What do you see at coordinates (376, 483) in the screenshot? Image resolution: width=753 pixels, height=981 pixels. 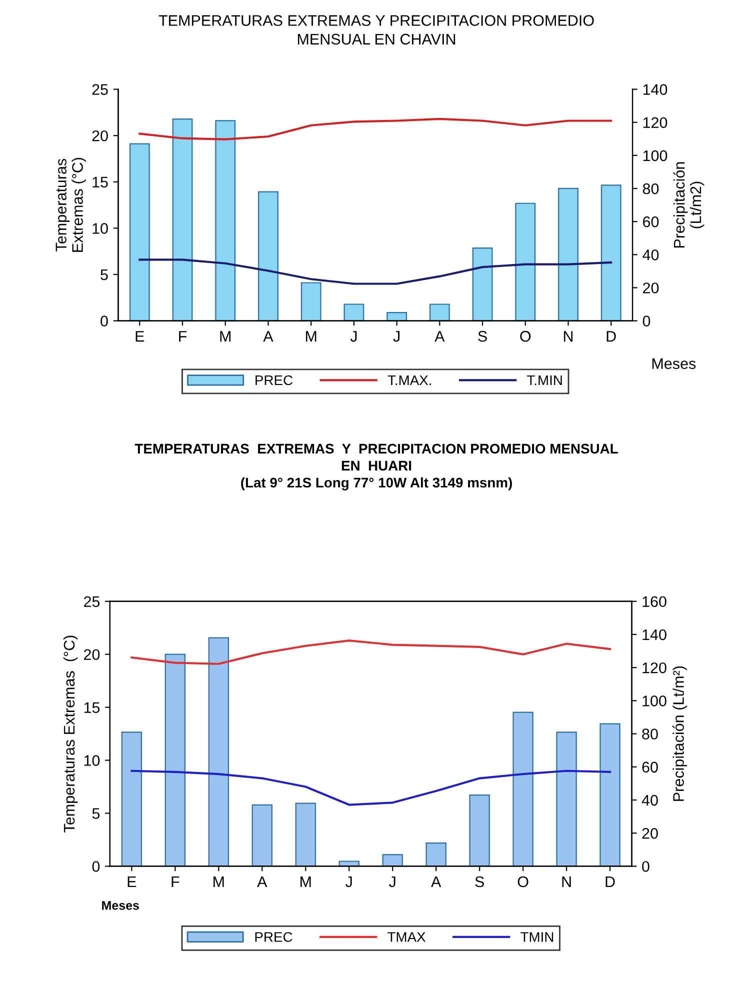 I see `chart-subtitle: (Lat 9° 21S Long 77° 10W Alt 3149 msnm)` at bounding box center [376, 483].